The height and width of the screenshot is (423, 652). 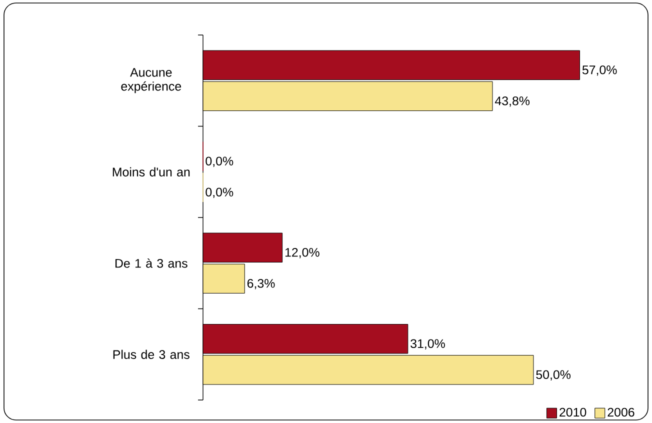 I want to click on legend-label: 2010, so click(x=573, y=412).